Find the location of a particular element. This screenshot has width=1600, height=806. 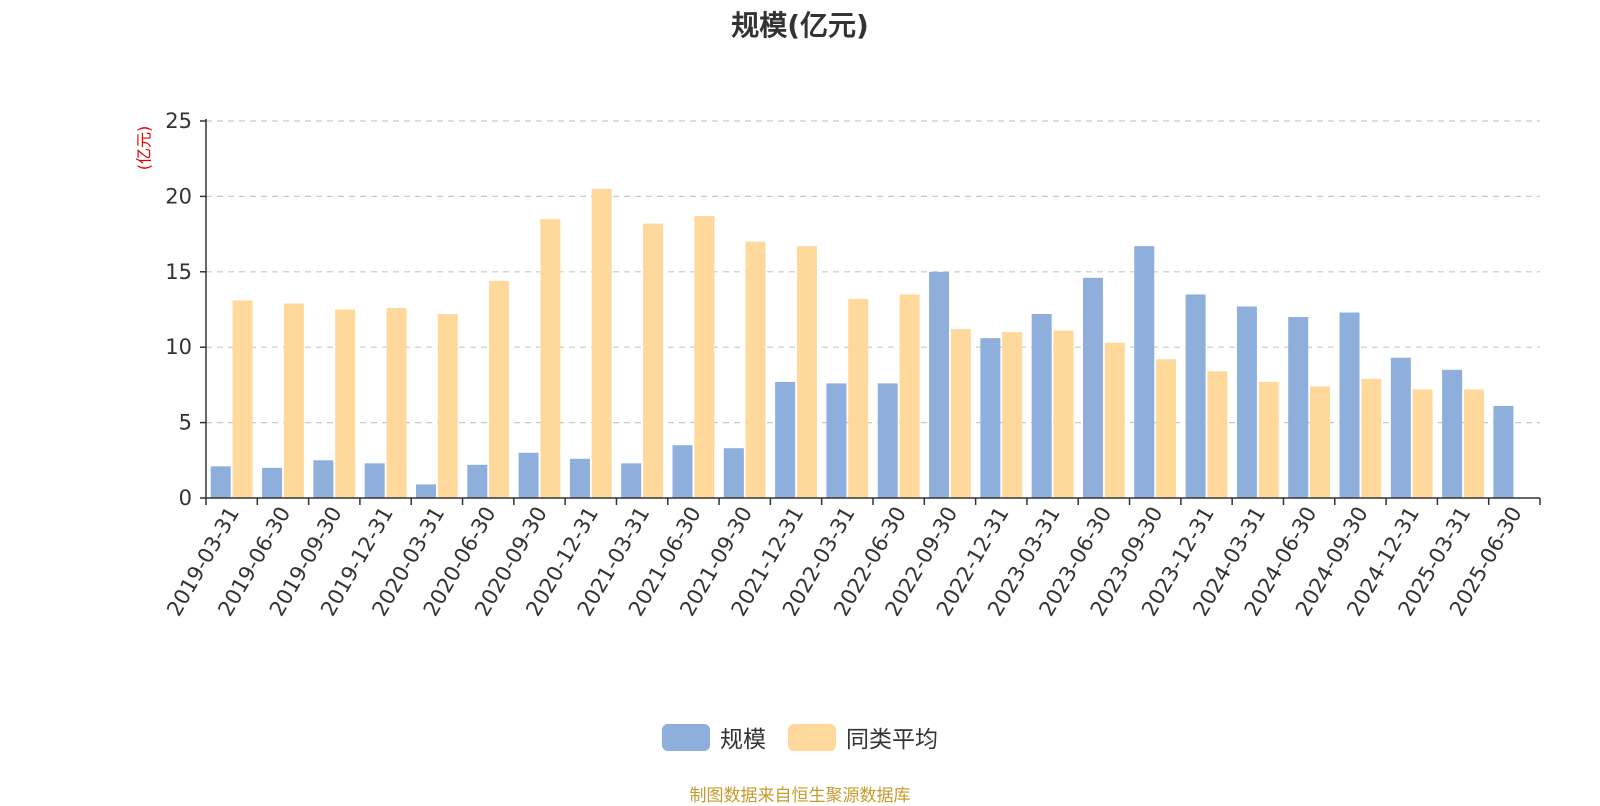

legend-label-scale: 规模 is located at coordinates (743, 740).